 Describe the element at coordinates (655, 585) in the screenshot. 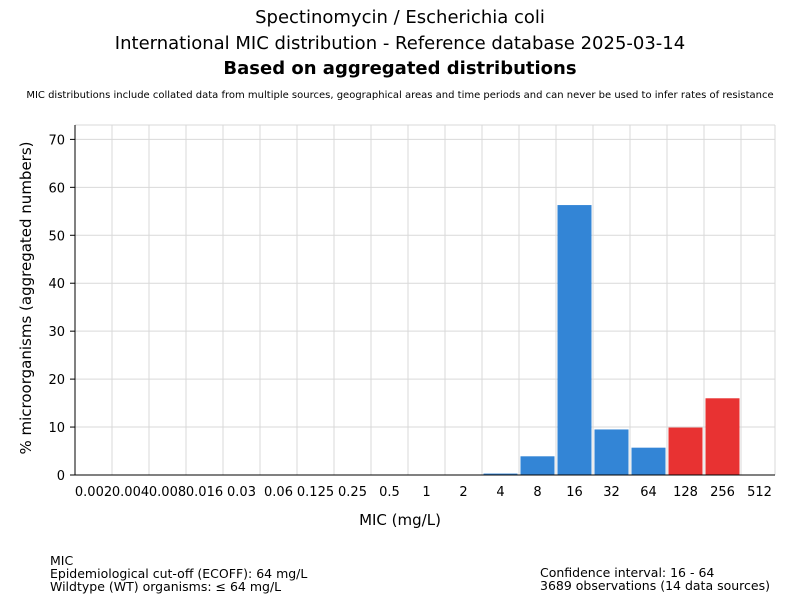

I see `footer-observations: 3689 observations (14 data sources)` at that location.